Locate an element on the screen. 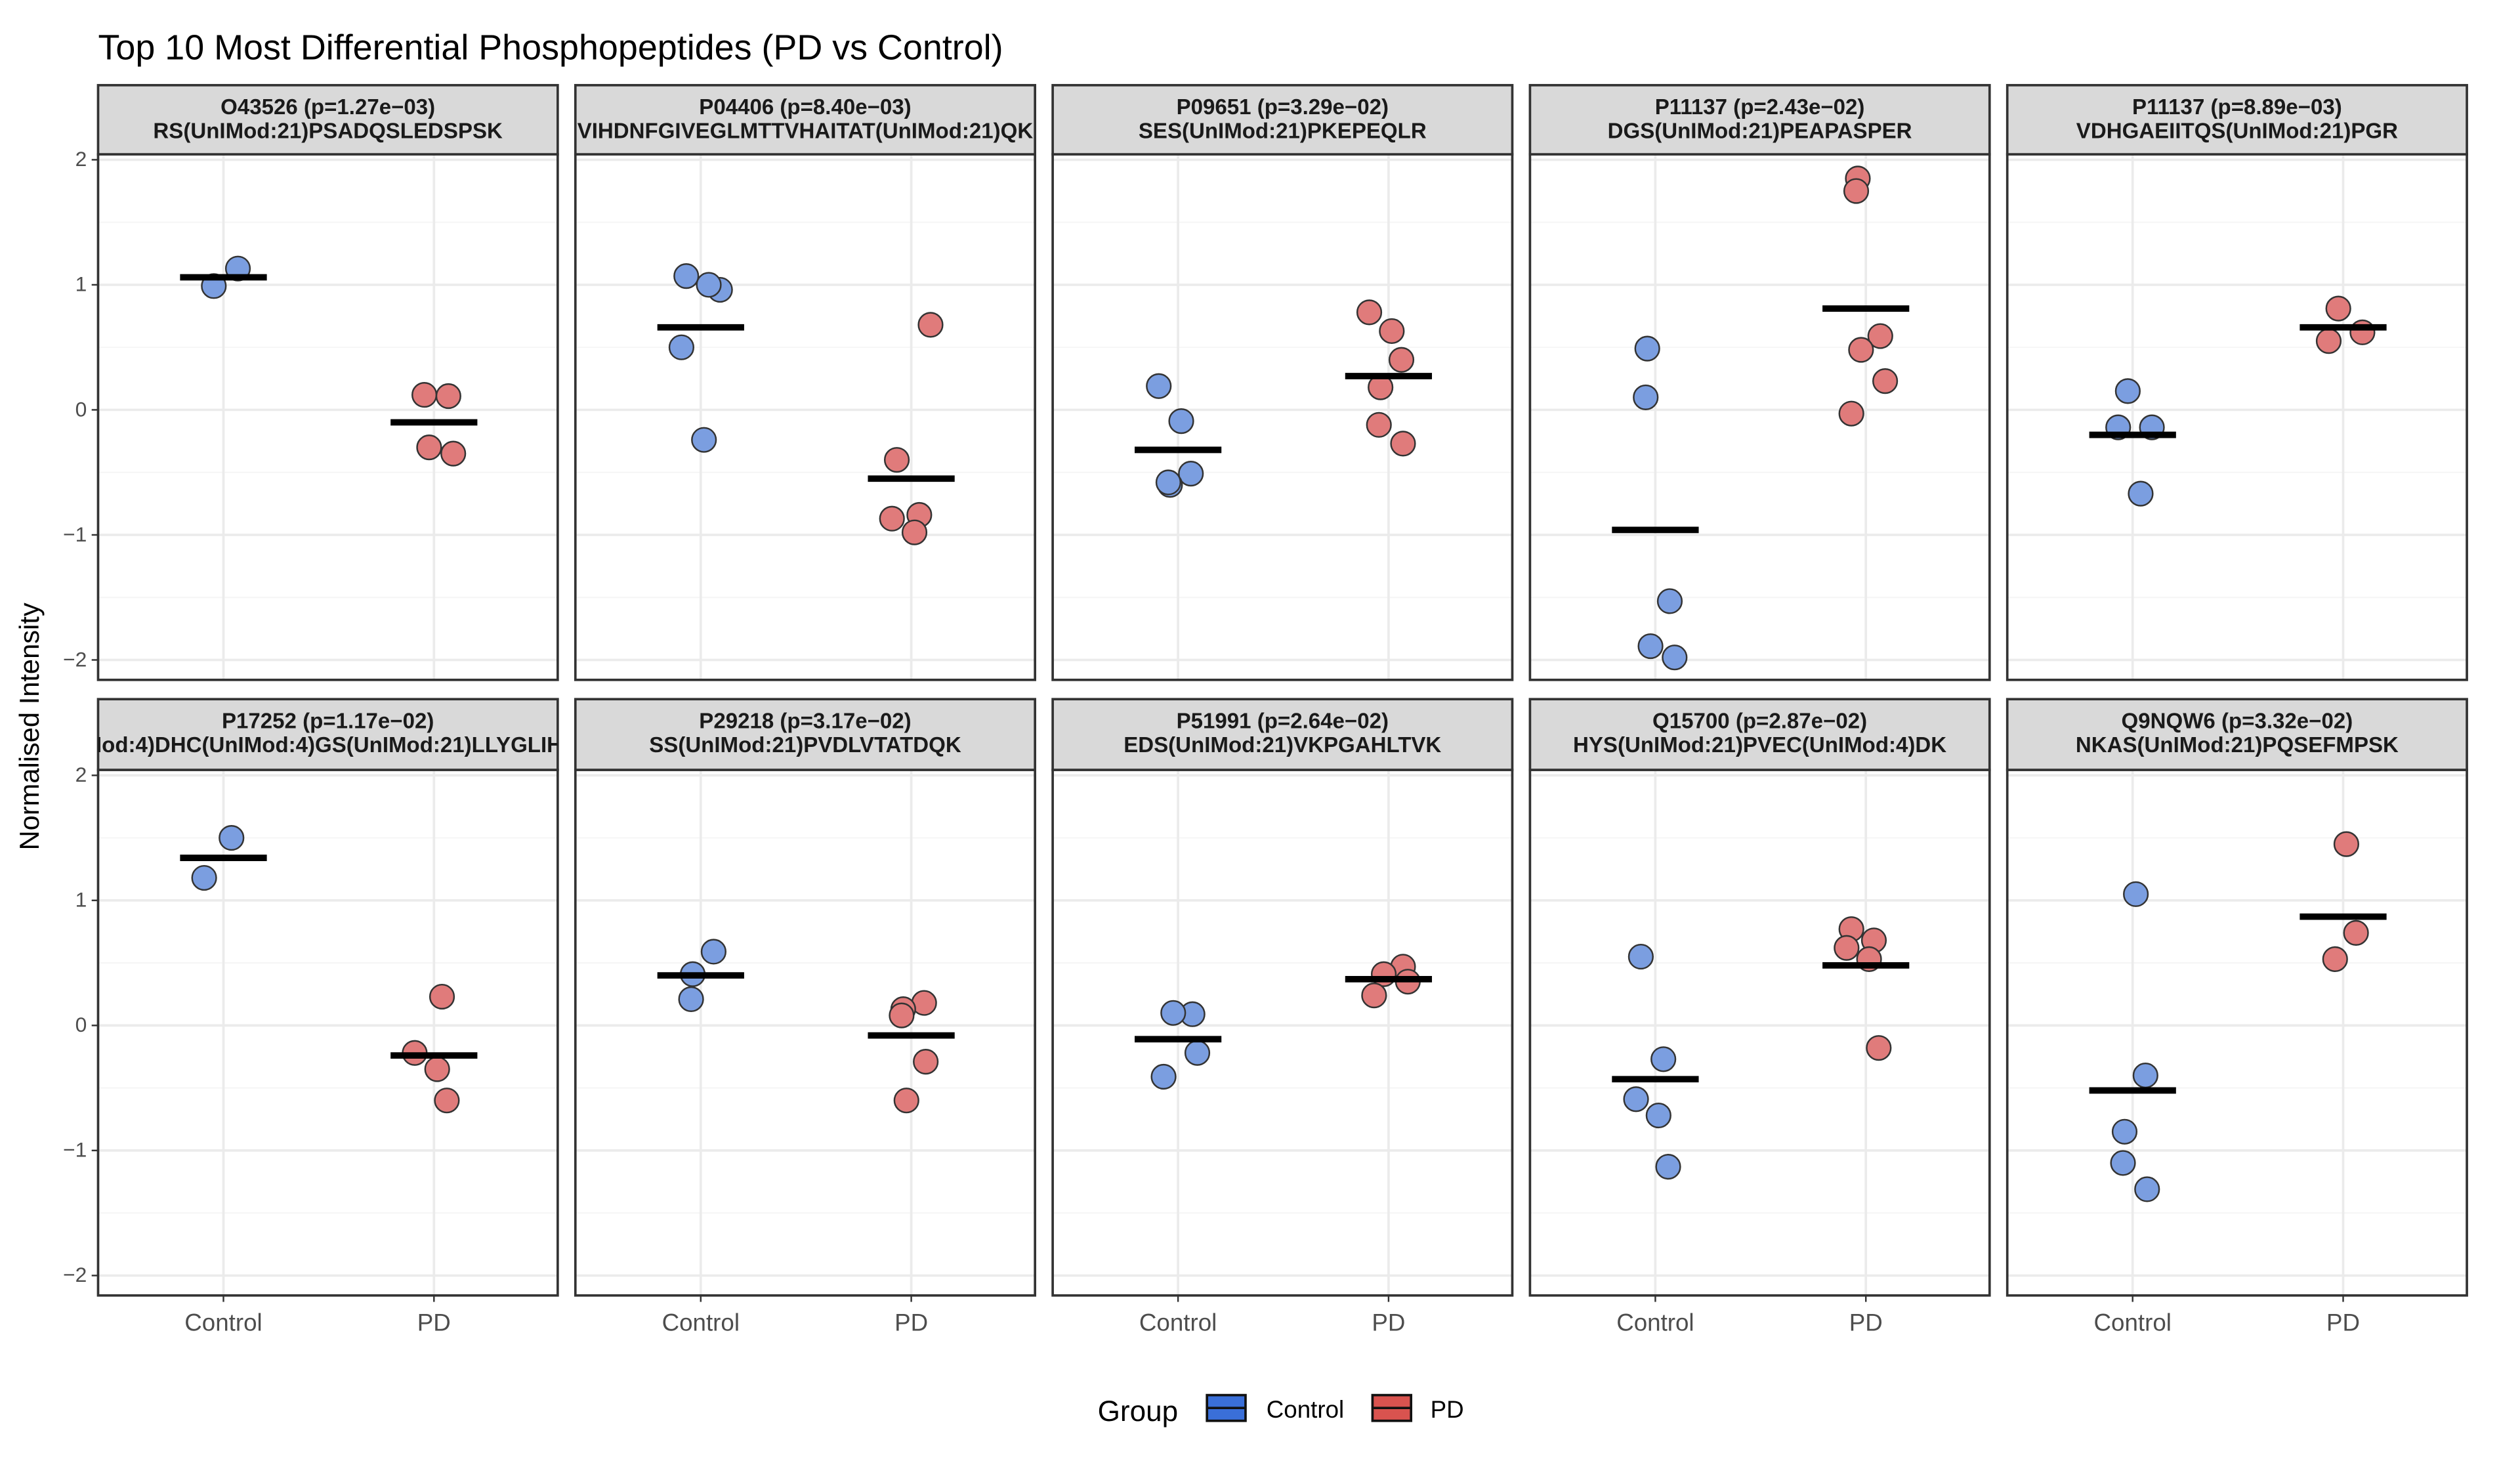  strip-protein: O43526 (p=1.27e−03) is located at coordinates (327, 107).